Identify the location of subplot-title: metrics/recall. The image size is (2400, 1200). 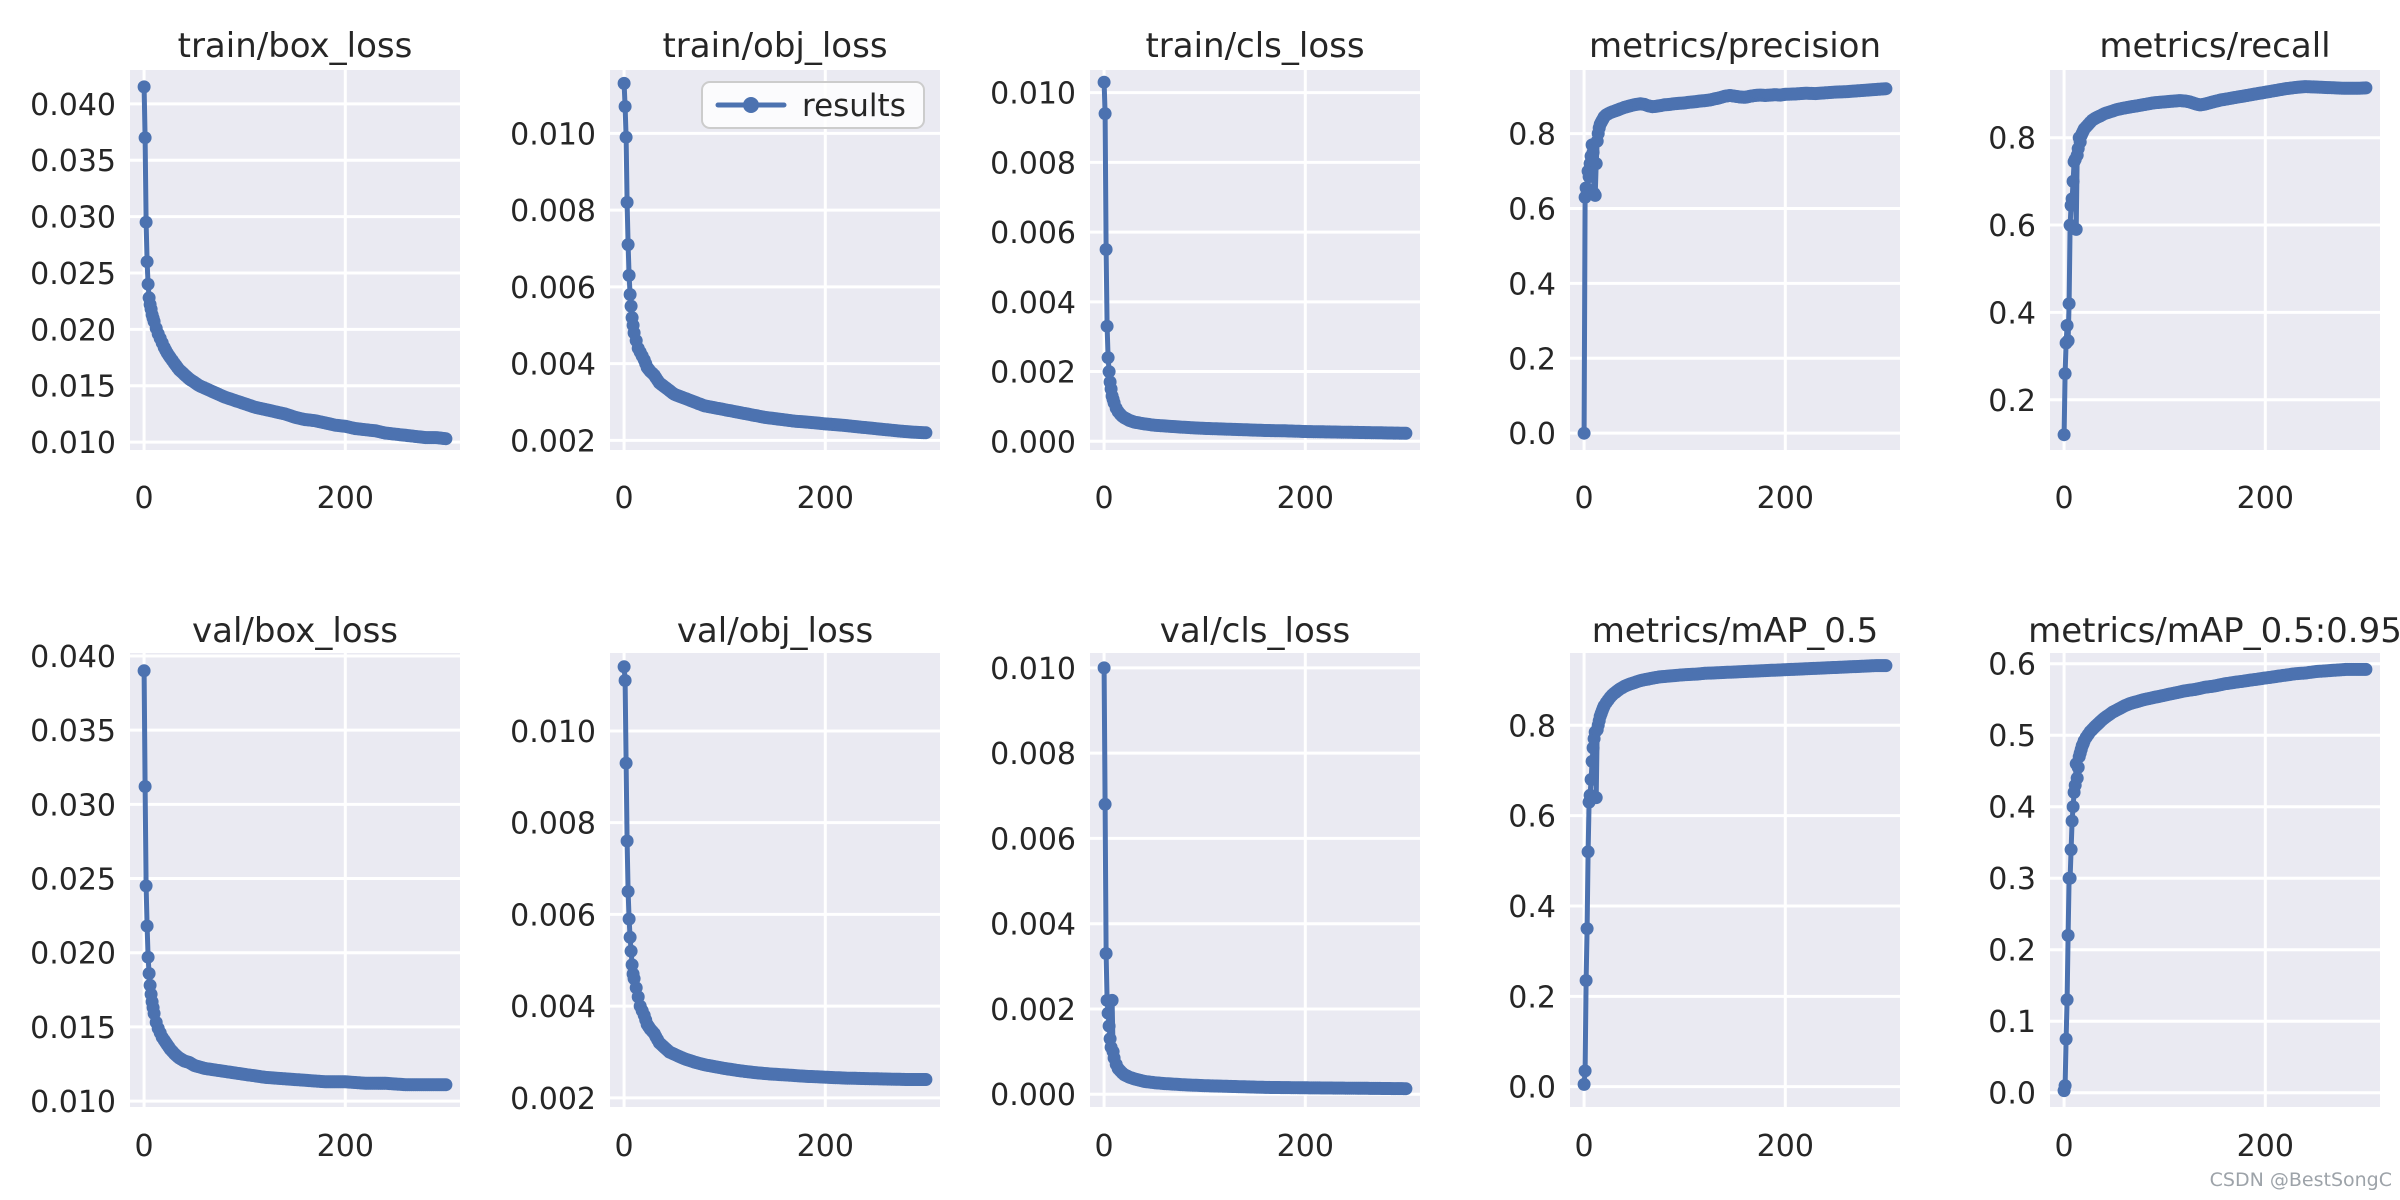
(2214, 46).